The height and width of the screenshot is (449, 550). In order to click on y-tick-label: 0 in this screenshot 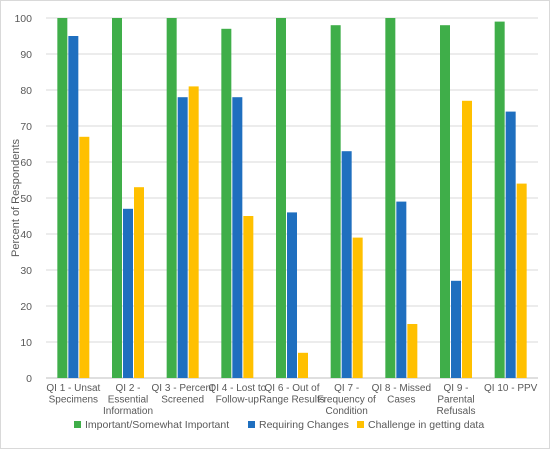, I will do `click(29, 379)`.